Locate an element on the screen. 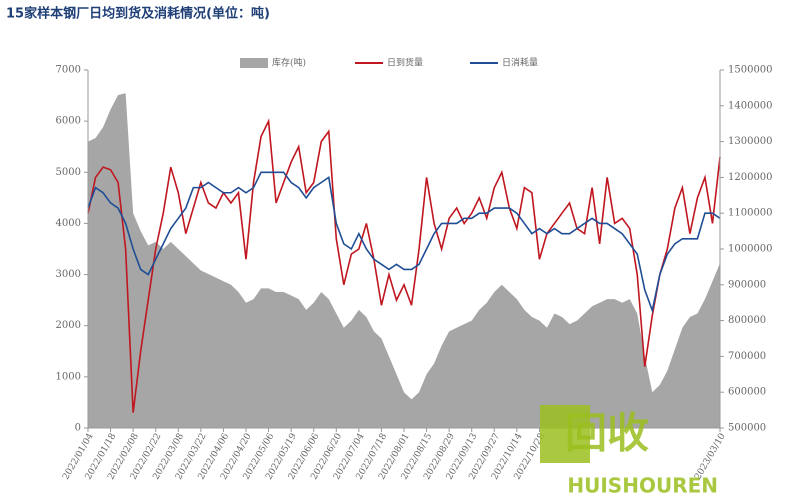  y-tick-label: 3000 is located at coordinates (68, 274).